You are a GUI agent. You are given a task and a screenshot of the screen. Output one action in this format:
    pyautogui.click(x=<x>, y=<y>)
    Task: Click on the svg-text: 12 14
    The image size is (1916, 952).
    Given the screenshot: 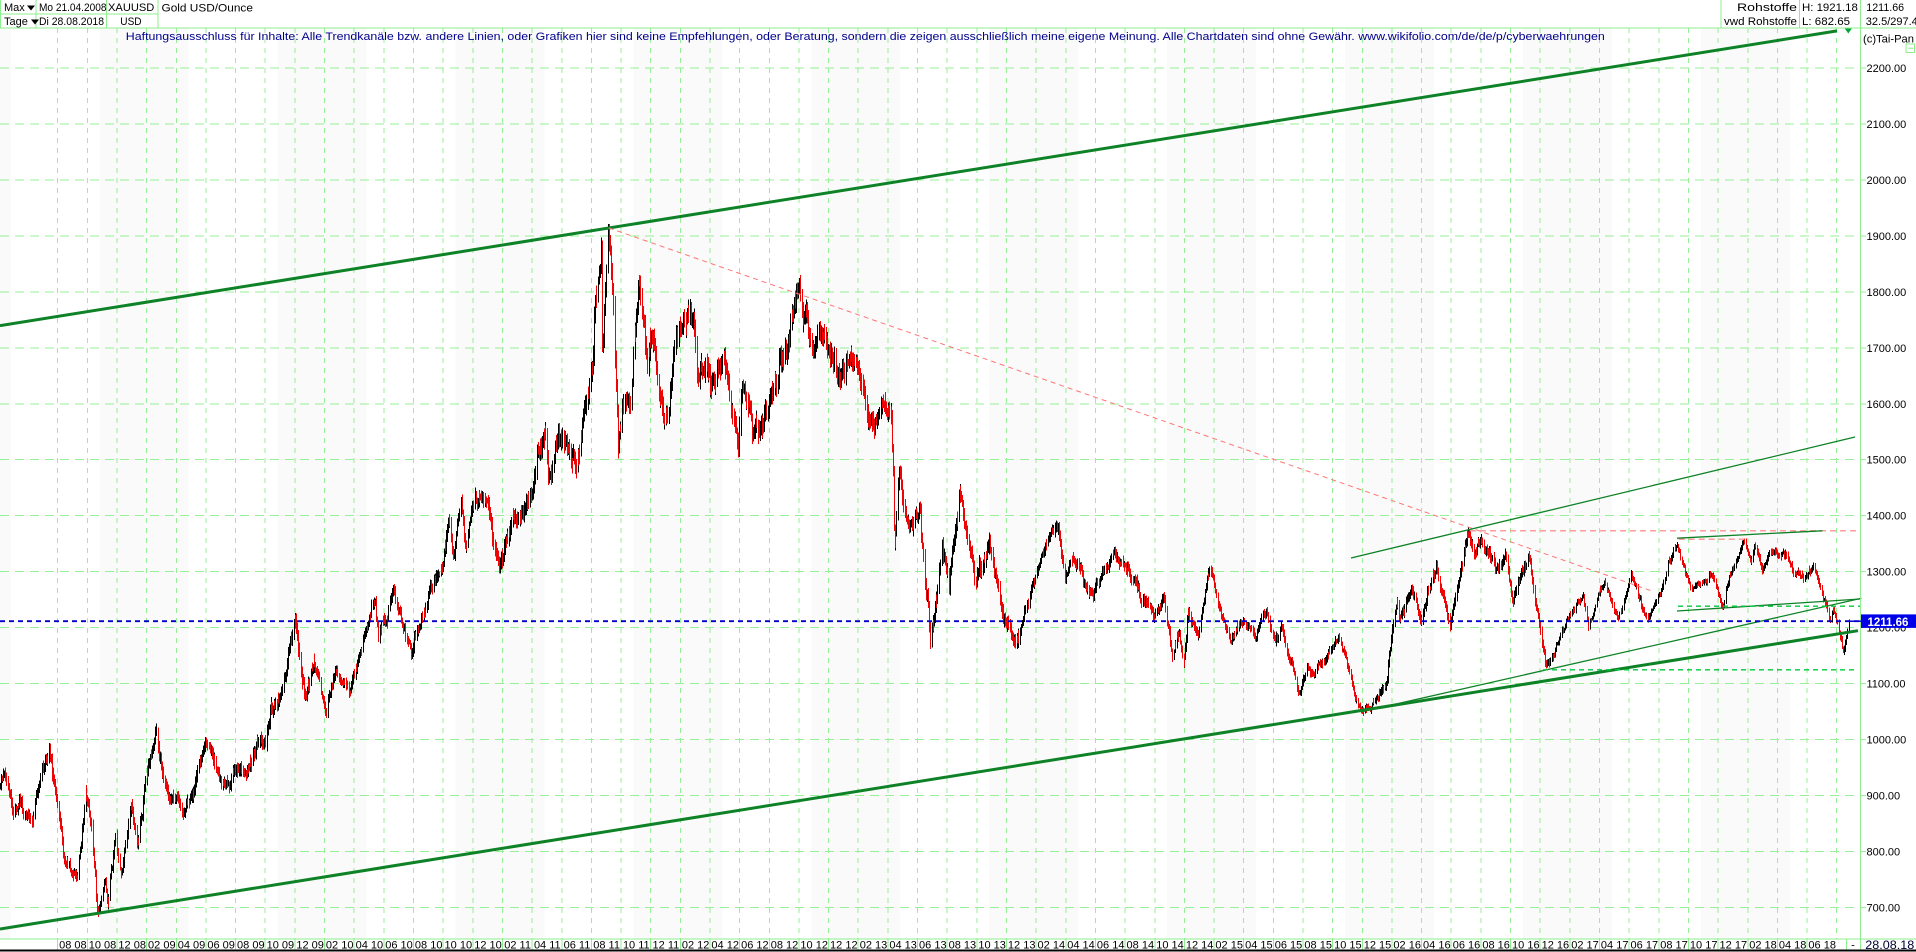 What is the action you would take?
    pyautogui.click(x=1200, y=946)
    